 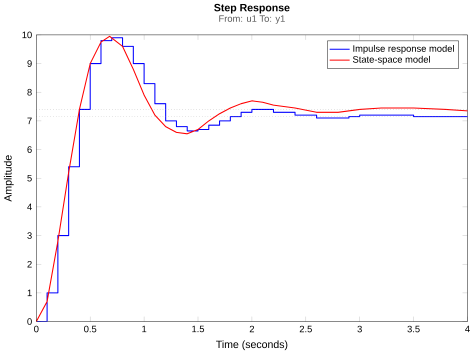 What do you see at coordinates (413, 329) in the screenshot?
I see `x-tick-label: 3.5` at bounding box center [413, 329].